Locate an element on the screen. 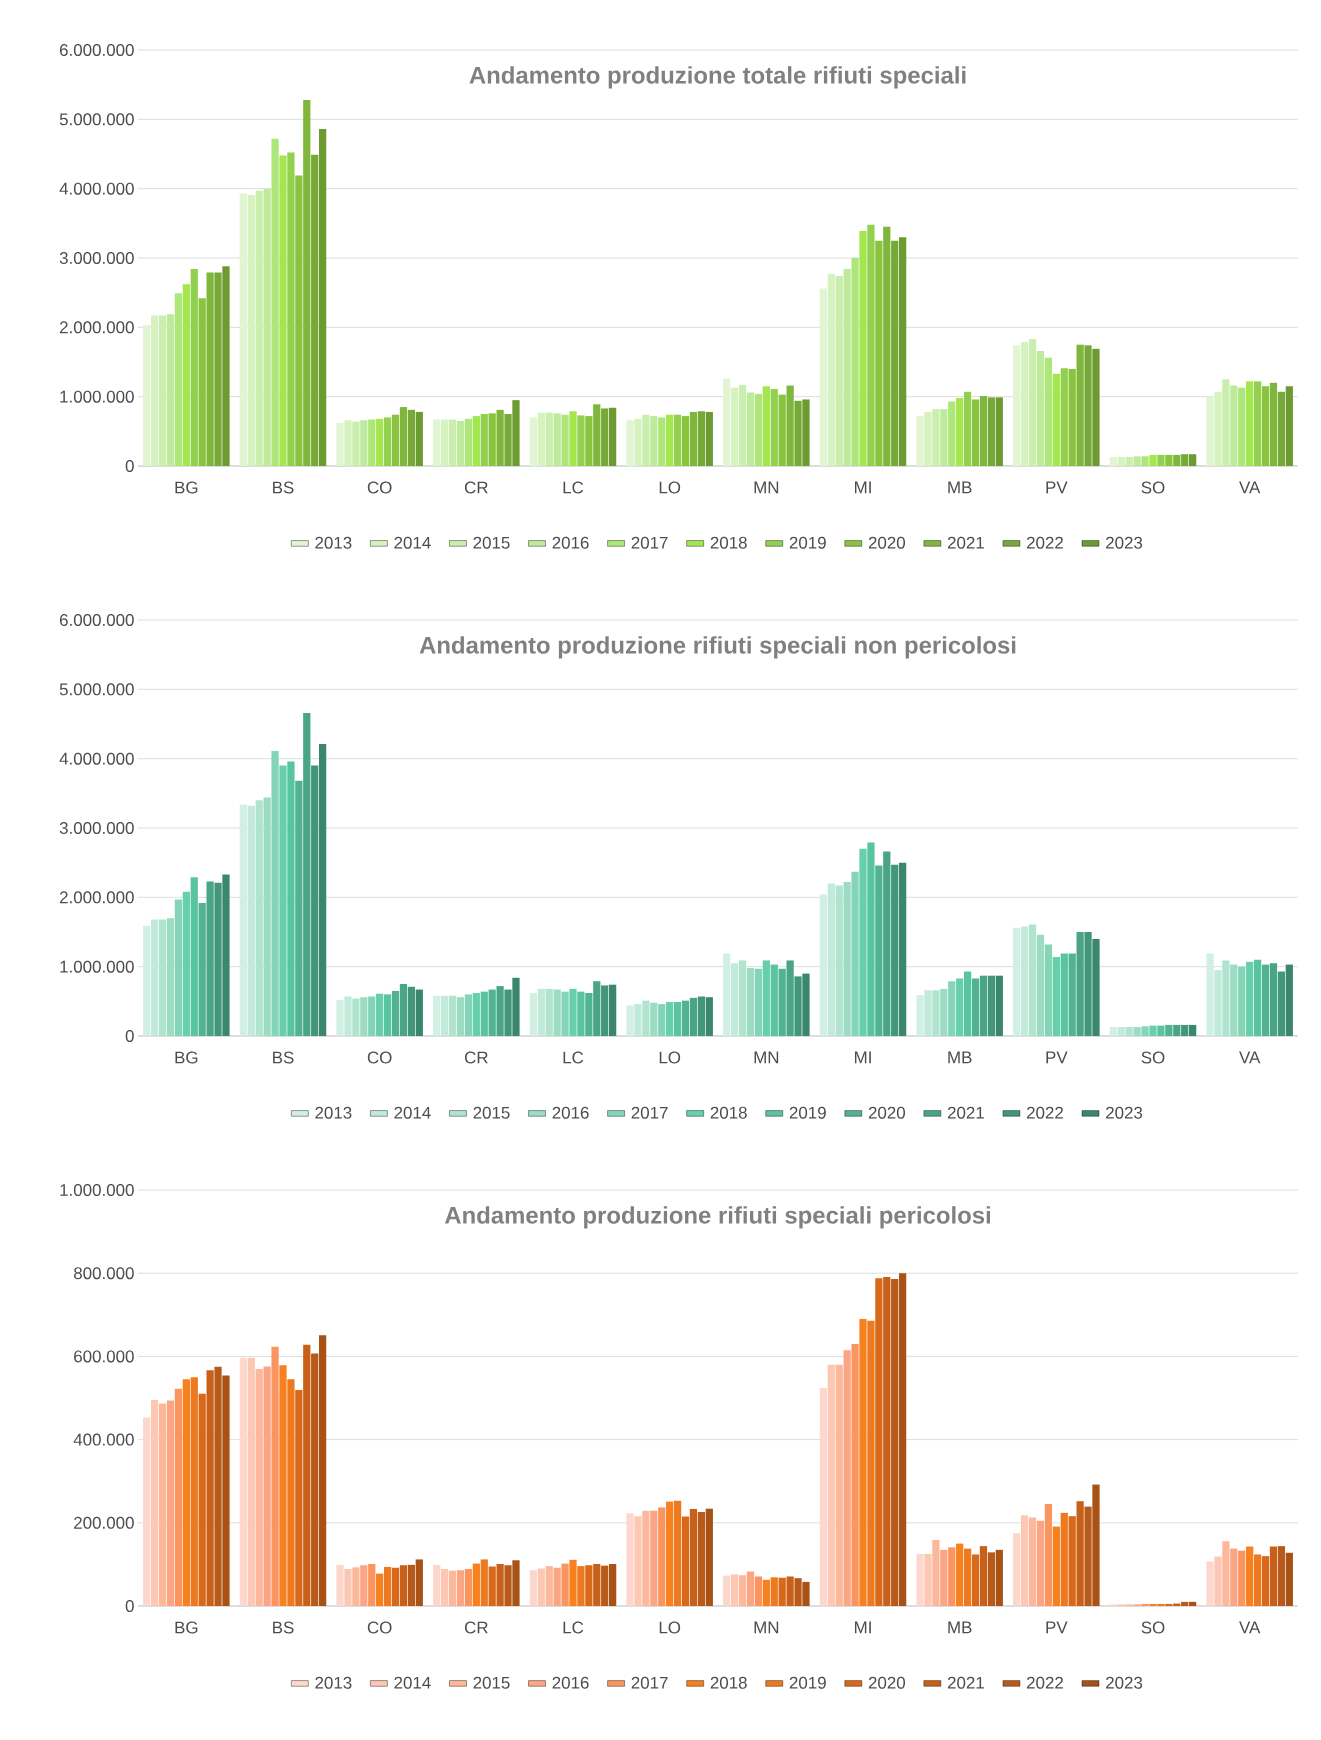 This screenshot has width=1321, height=1740. x-tick-label: CO is located at coordinates (379, 487).